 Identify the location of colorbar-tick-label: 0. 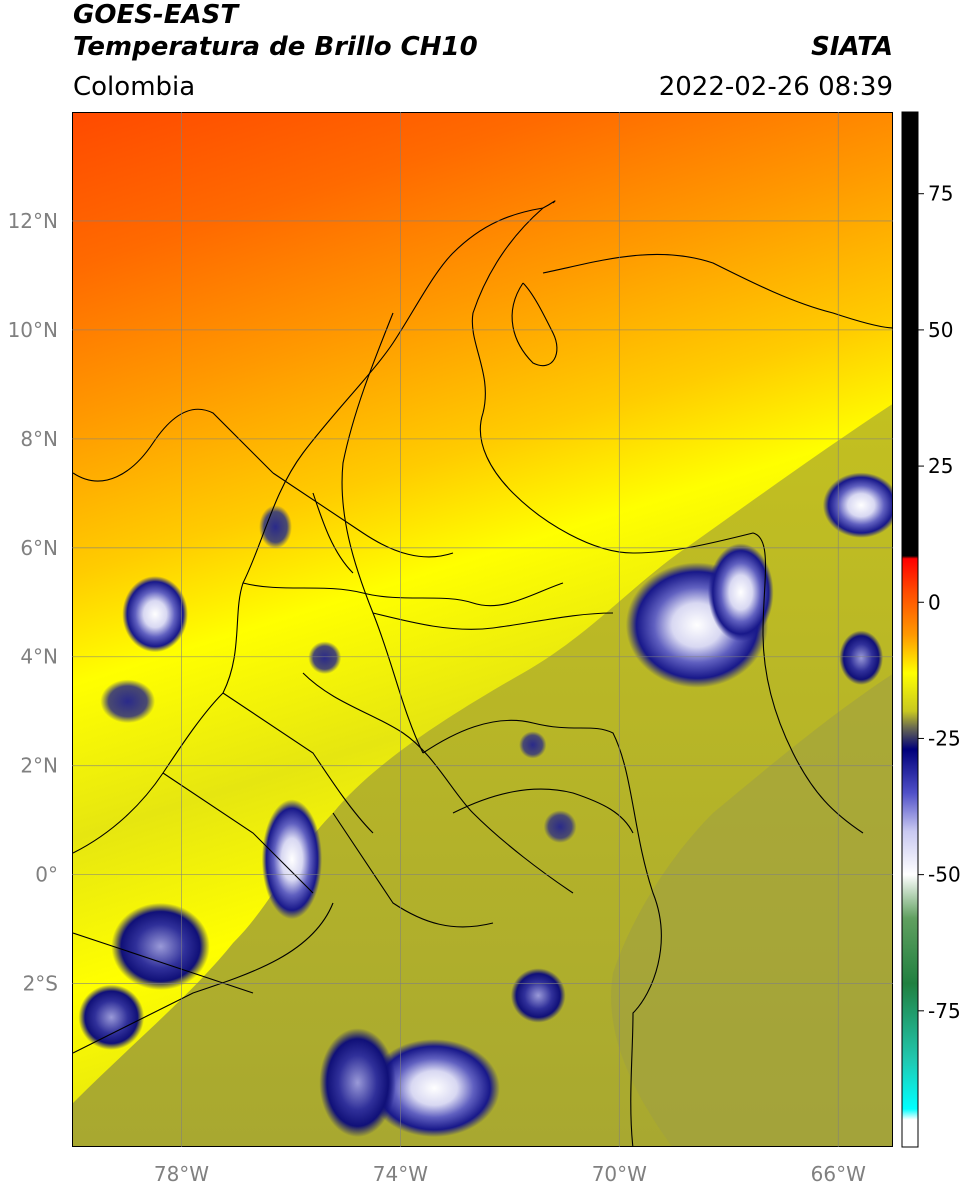
(934, 602).